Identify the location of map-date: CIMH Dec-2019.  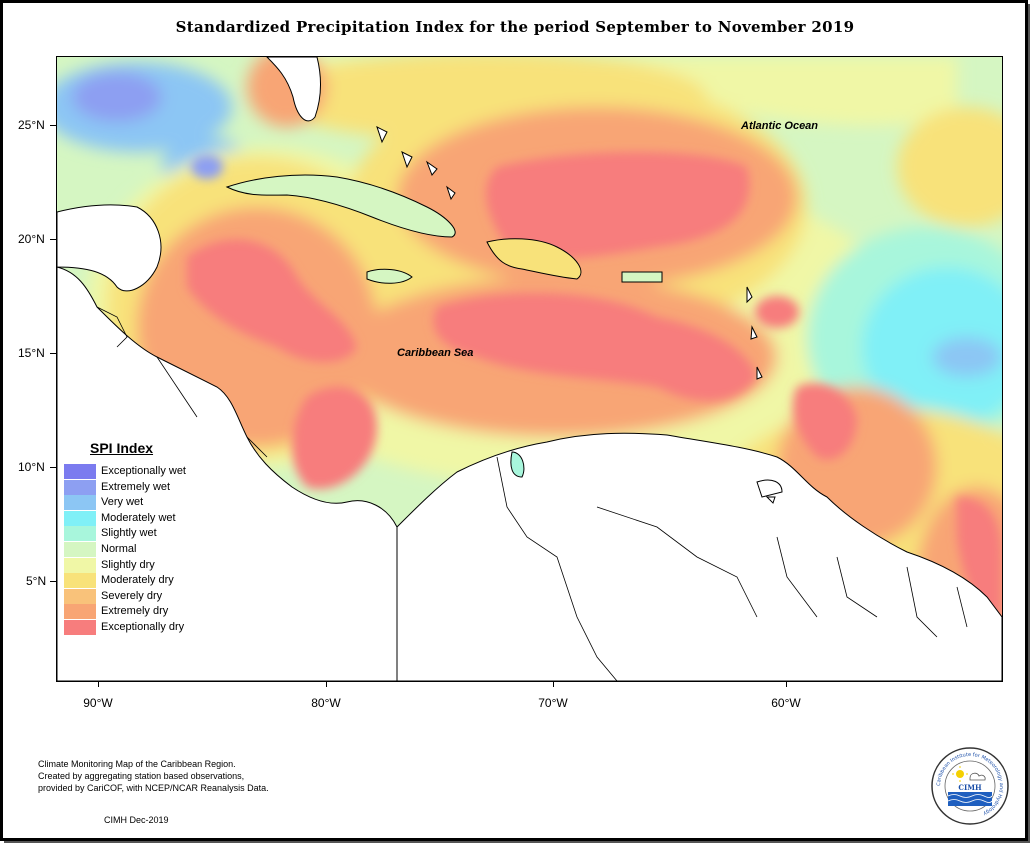
(136, 820).